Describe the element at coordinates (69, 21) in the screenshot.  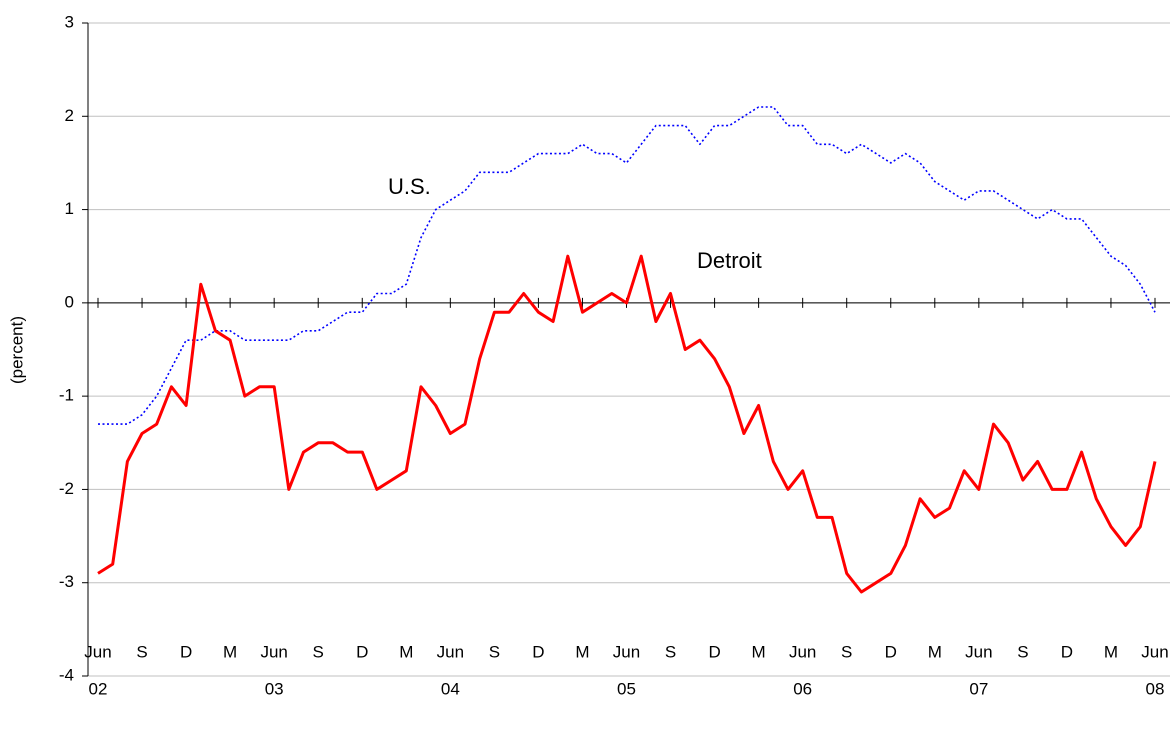
I see `y-tick-label: 3` at that location.